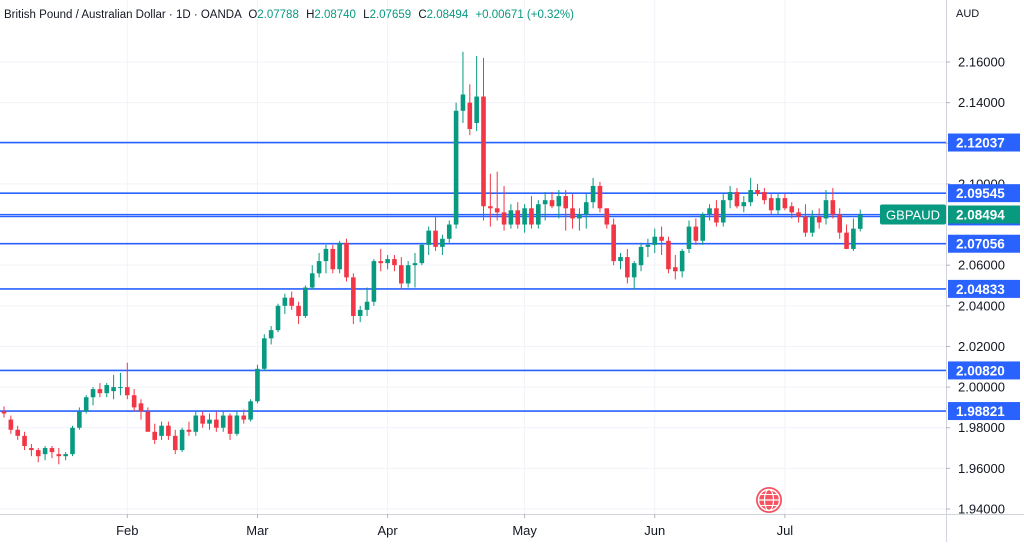  I want to click on price-tick-label: 2.04000, so click(981, 305).